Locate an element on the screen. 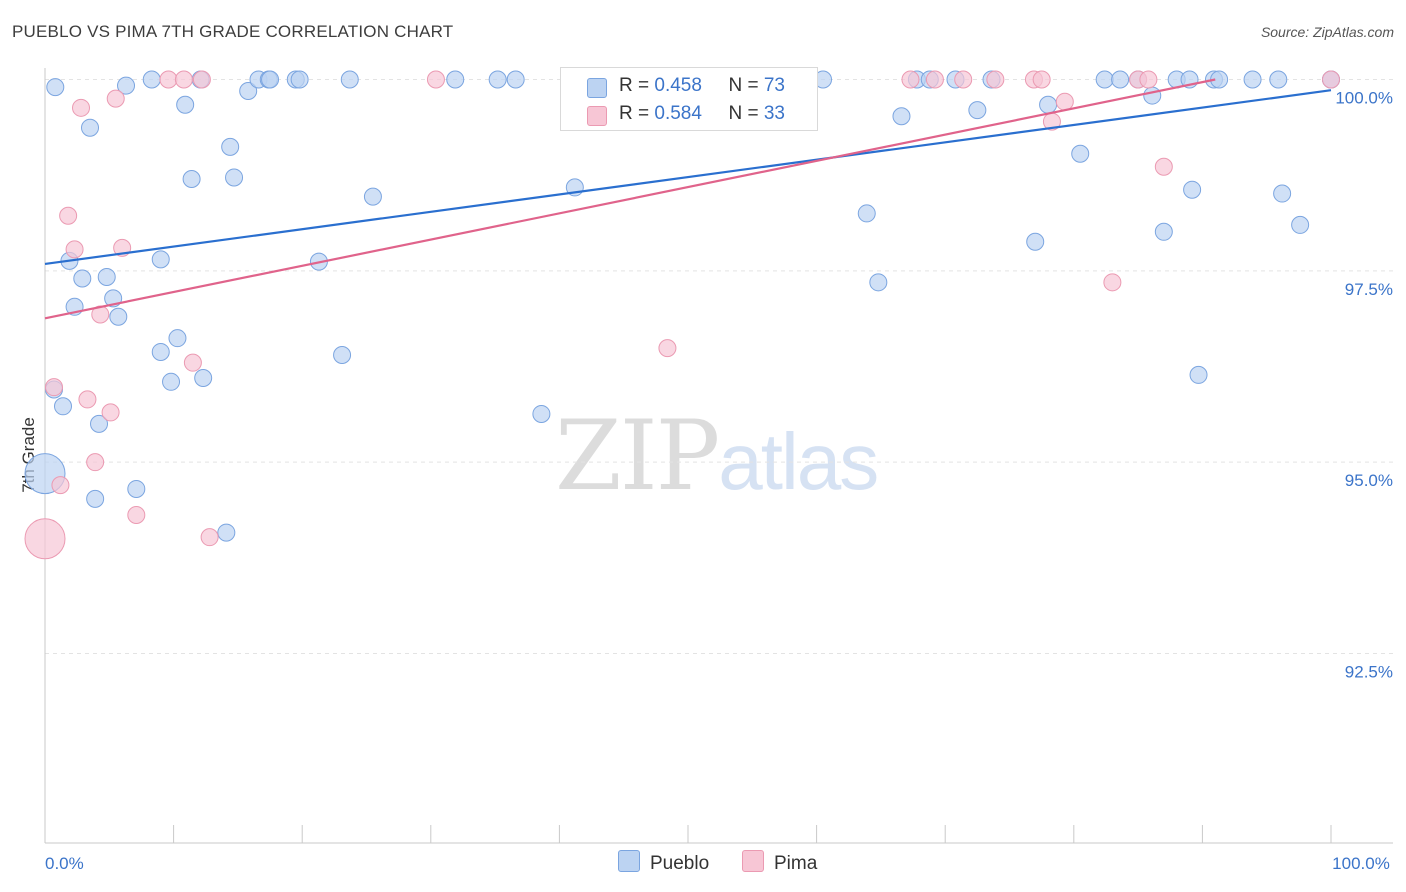 The image size is (1406, 892). y-tick-label: 95.0% is located at coordinates (1369, 480).